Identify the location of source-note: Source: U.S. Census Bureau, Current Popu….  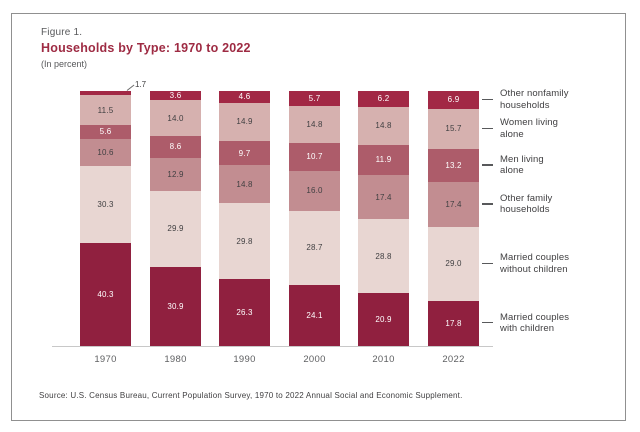
(251, 395).